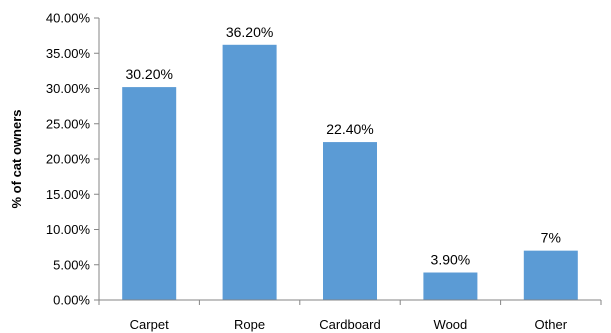 This screenshot has width=611, height=333. Describe the element at coordinates (551, 324) in the screenshot. I see `x-tick-label: Other` at that location.